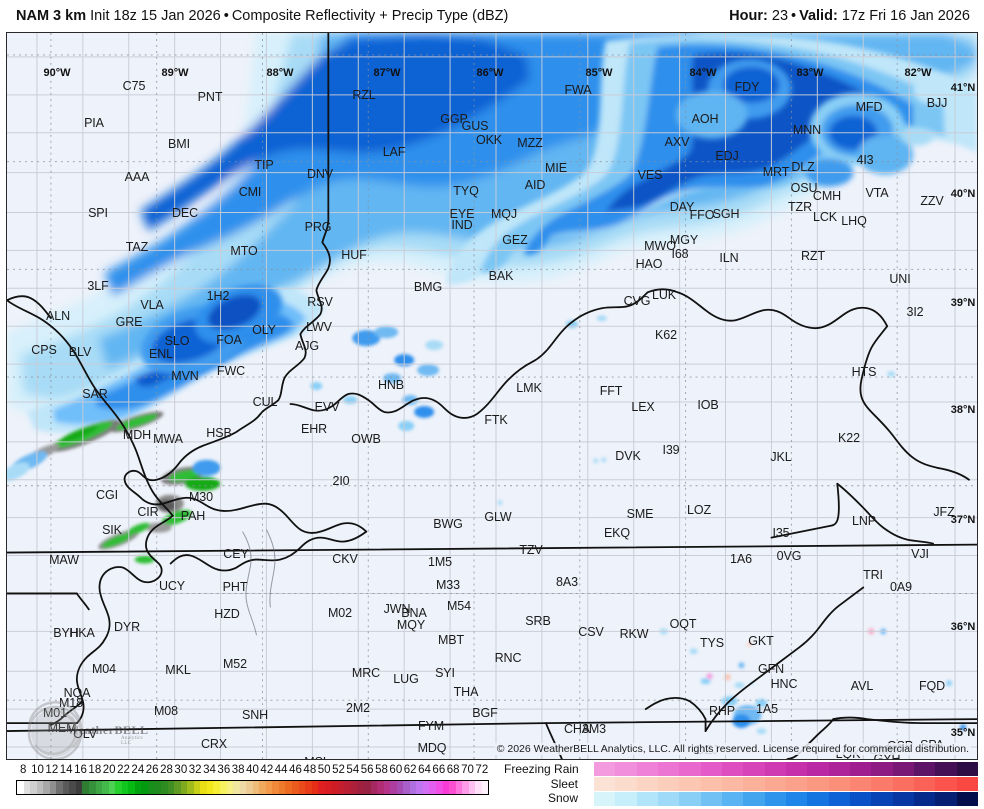 This screenshot has width=984, height=809. What do you see at coordinates (780, 16) in the screenshot?
I see `hour-value: 23` at bounding box center [780, 16].